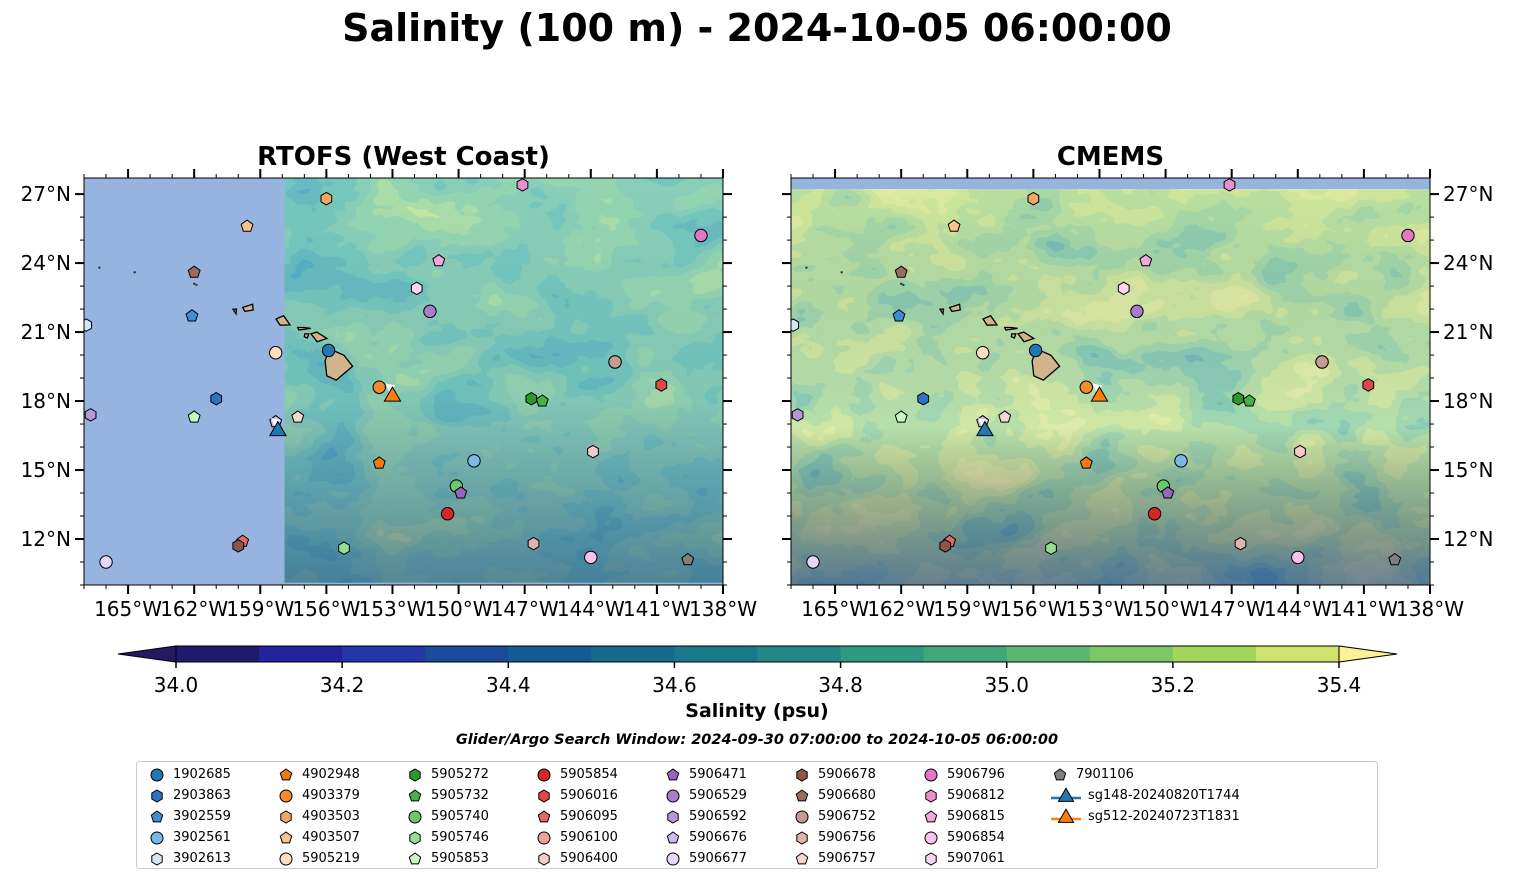 Image resolution: width=1514 pixels, height=889 pixels. I want to click on legend-label: 5905219, so click(331, 858).